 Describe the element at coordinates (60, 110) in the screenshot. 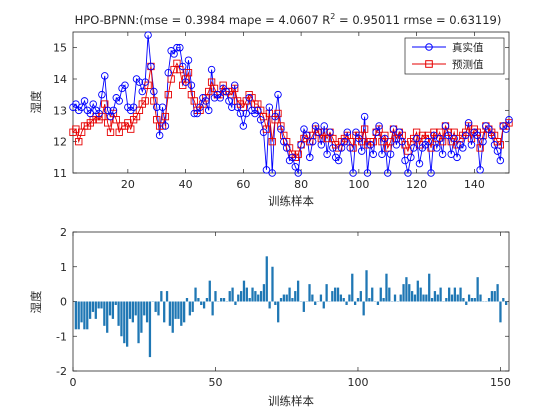

I see `top-y-tick-label: 13` at that location.